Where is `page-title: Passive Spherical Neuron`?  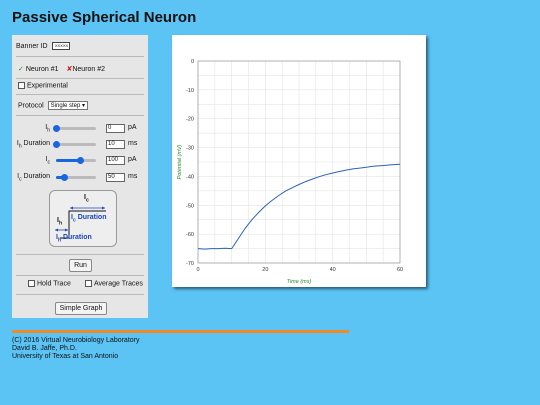 page-title: Passive Spherical Neuron is located at coordinates (104, 17).